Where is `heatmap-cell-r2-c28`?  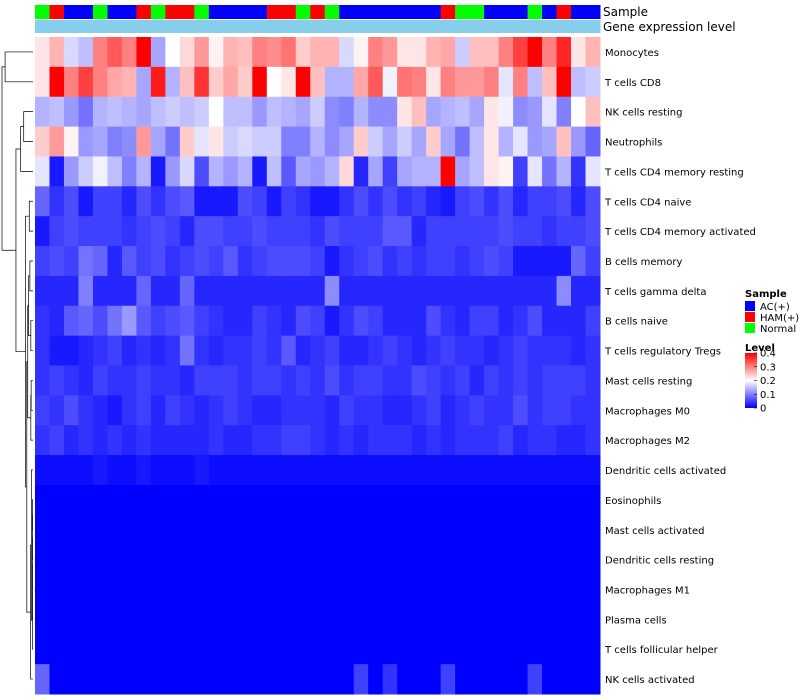
heatmap-cell-r2-c28 is located at coordinates (448, 112).